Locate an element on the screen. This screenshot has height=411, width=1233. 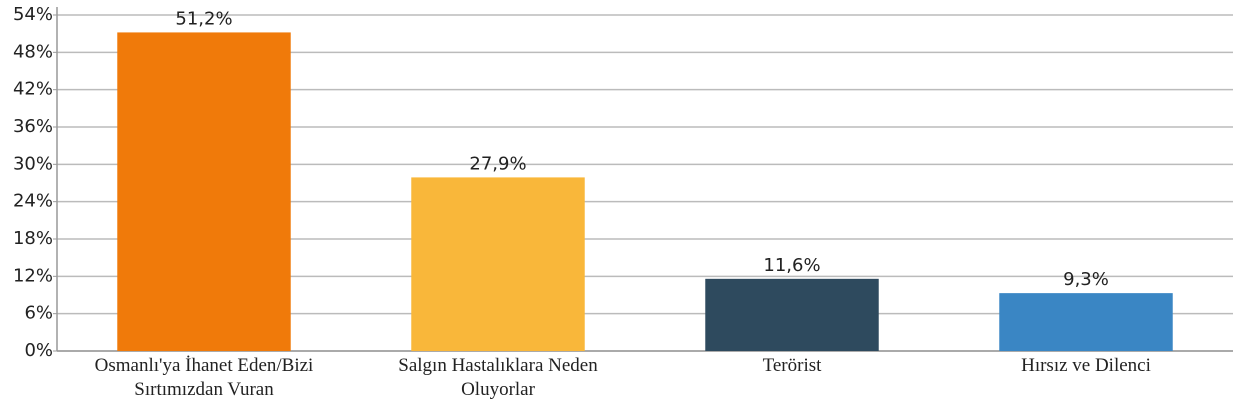
data-label: 11,6% is located at coordinates (791, 265).